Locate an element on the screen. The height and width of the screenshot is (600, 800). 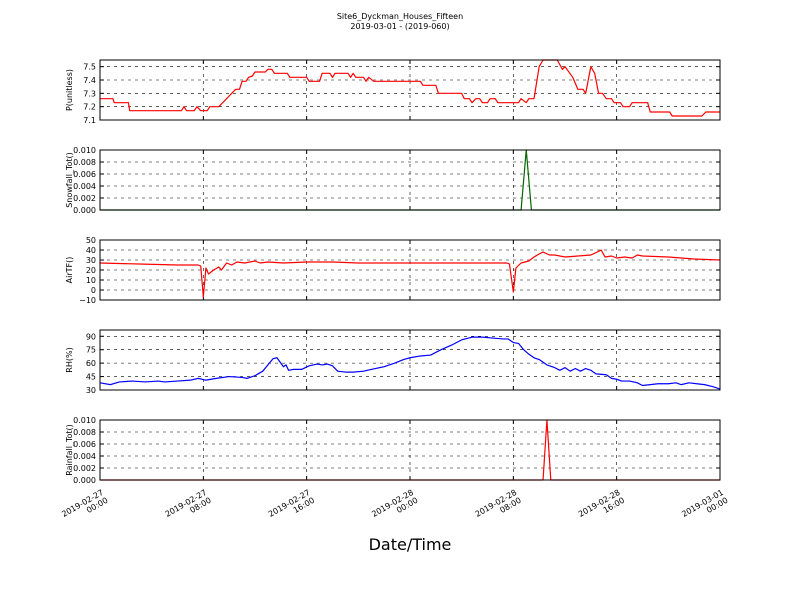
y-tick-label: 45 is located at coordinates (91, 377).